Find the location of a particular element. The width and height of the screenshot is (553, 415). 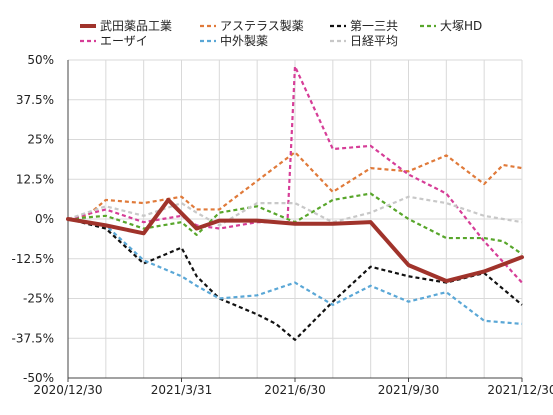

y-tick-label: -37.5% is located at coordinates (33, 338).